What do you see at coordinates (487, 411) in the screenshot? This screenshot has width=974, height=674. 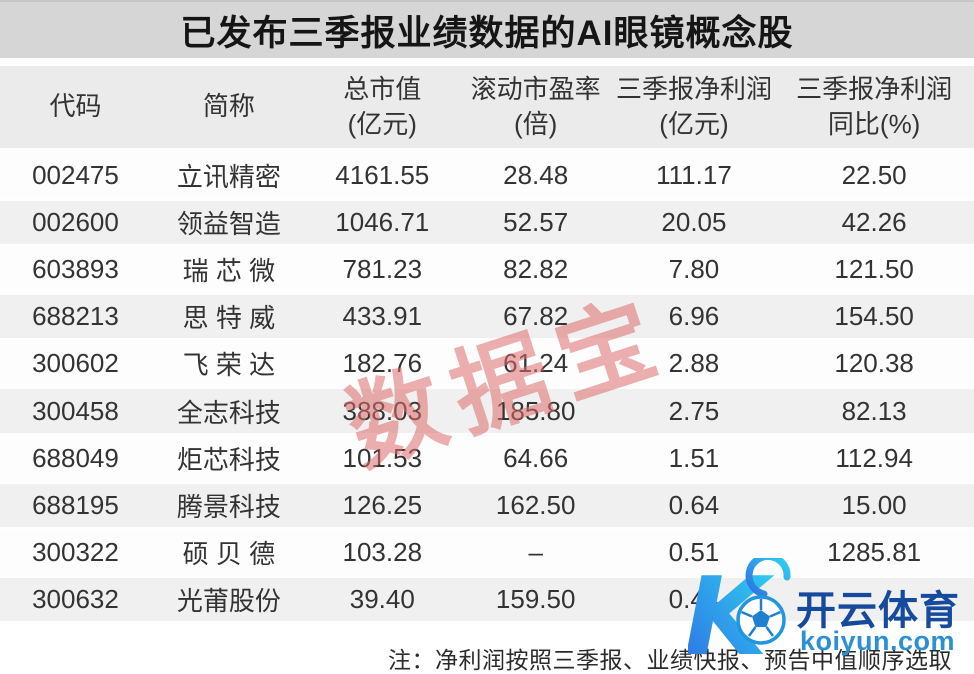 I see `table-row: 300458 全志科技 388.03 185.80 2.75 82.13` at bounding box center [487, 411].